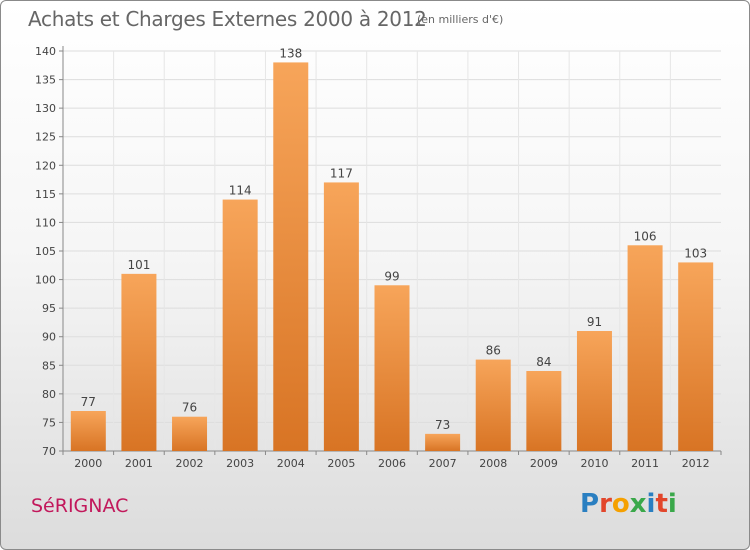 This screenshot has height=550, width=750. Describe the element at coordinates (645, 236) in the screenshot. I see `data-label: 106` at that location.